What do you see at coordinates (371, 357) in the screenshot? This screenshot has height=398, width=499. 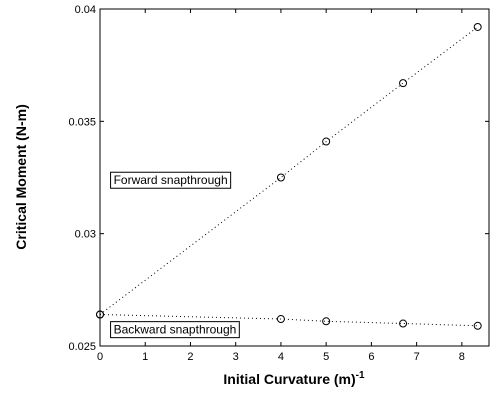 I see `x-tick-label: 6` at bounding box center [371, 357].